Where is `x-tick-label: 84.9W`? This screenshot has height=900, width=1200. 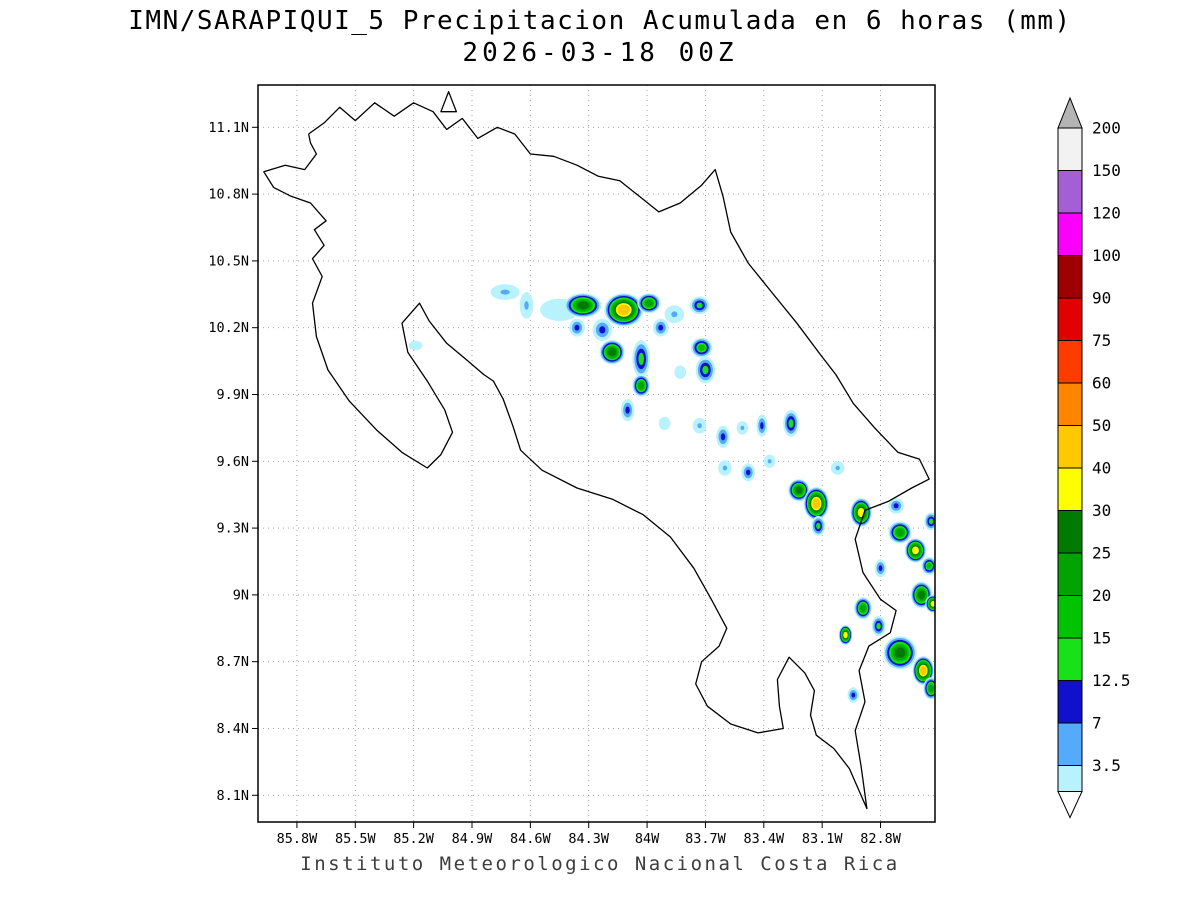 x-tick-label: 84.9W is located at coordinates (473, 839).